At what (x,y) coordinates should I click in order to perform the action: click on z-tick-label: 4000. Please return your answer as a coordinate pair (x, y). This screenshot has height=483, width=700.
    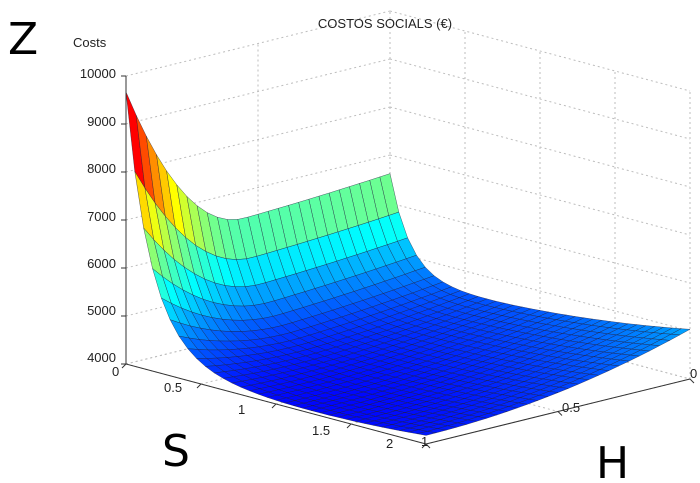
    Looking at the image, I should click on (101, 357).